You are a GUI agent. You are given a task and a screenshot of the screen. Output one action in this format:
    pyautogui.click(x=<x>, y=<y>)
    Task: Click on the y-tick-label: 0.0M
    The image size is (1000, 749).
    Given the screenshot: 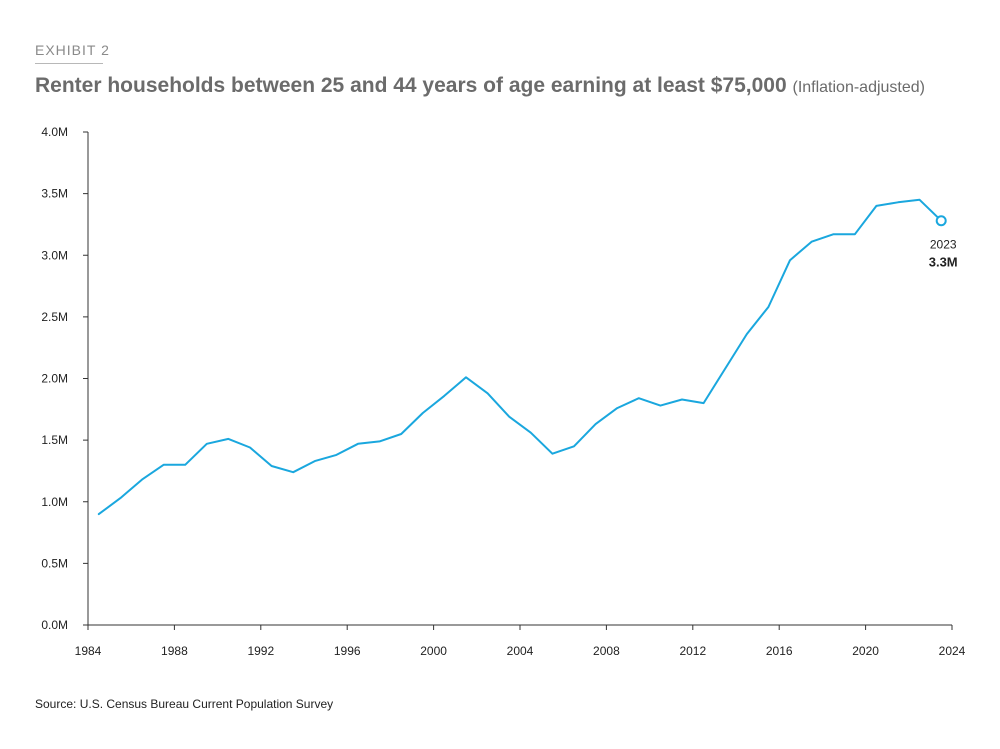 What is the action you would take?
    pyautogui.click(x=54, y=625)
    